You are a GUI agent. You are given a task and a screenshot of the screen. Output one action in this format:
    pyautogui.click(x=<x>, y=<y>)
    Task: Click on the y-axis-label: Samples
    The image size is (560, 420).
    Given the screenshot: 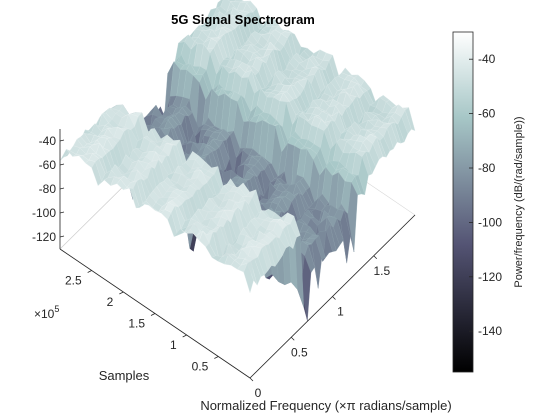 What is the action you would take?
    pyautogui.click(x=124, y=375)
    